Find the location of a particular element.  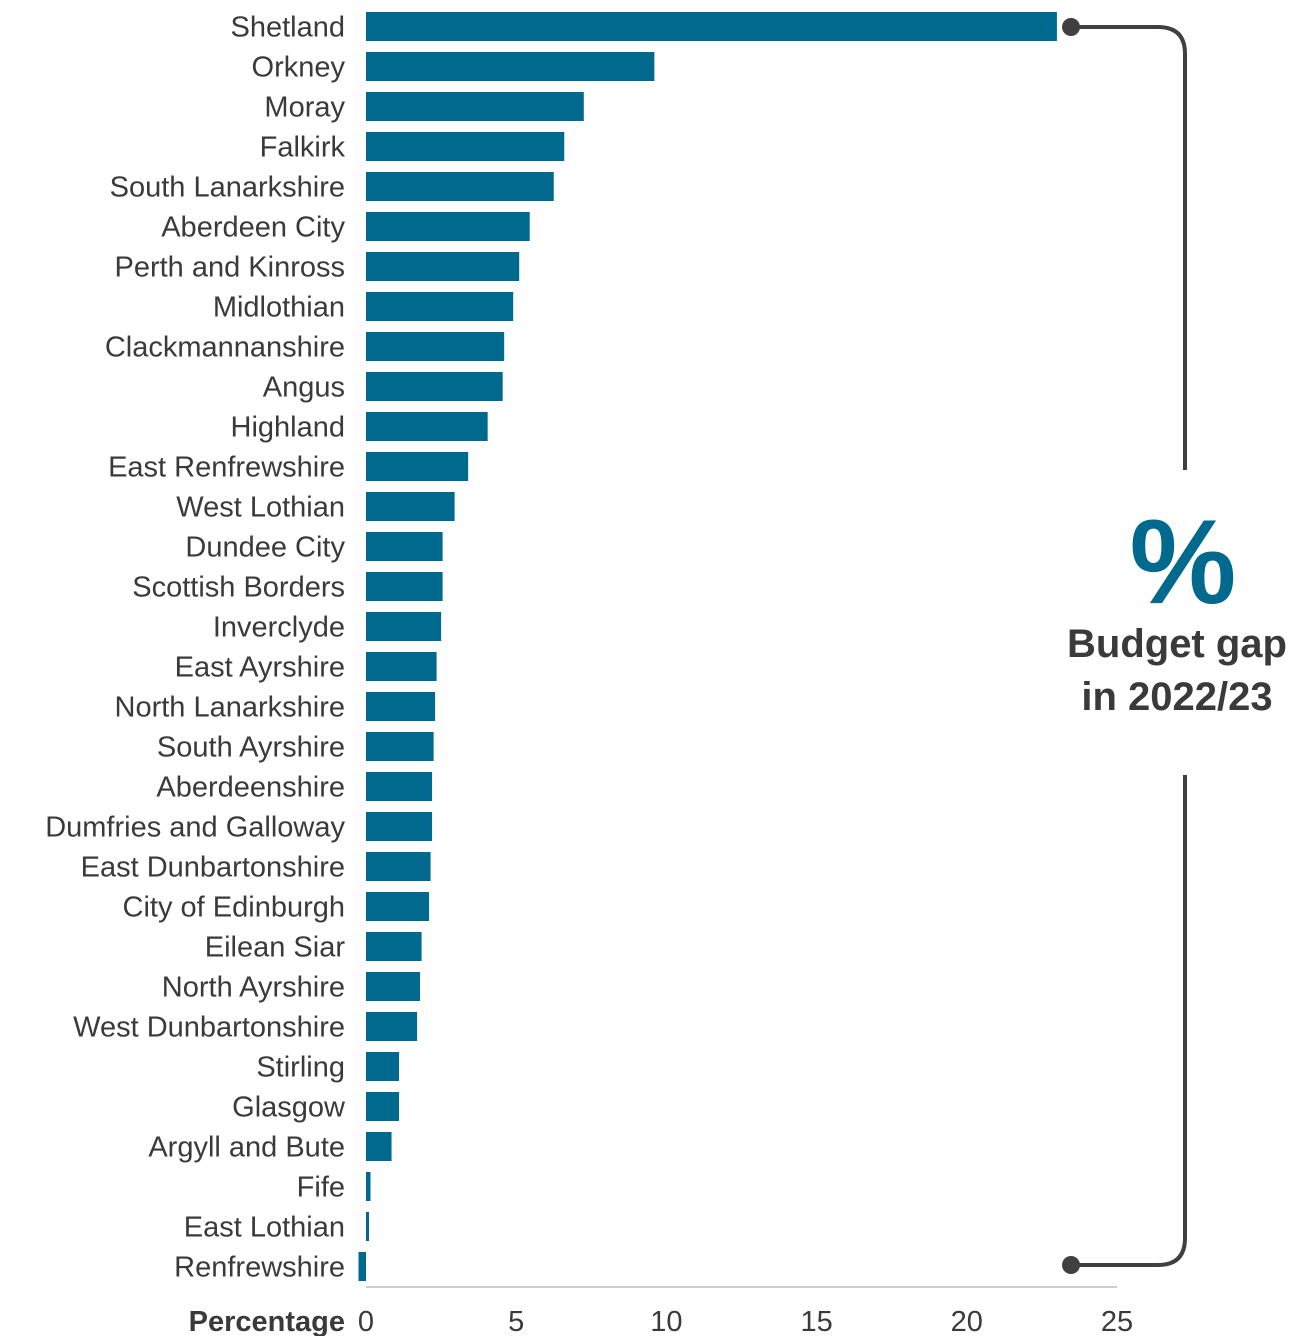

category-label: Inverclyde is located at coordinates (279, 628).